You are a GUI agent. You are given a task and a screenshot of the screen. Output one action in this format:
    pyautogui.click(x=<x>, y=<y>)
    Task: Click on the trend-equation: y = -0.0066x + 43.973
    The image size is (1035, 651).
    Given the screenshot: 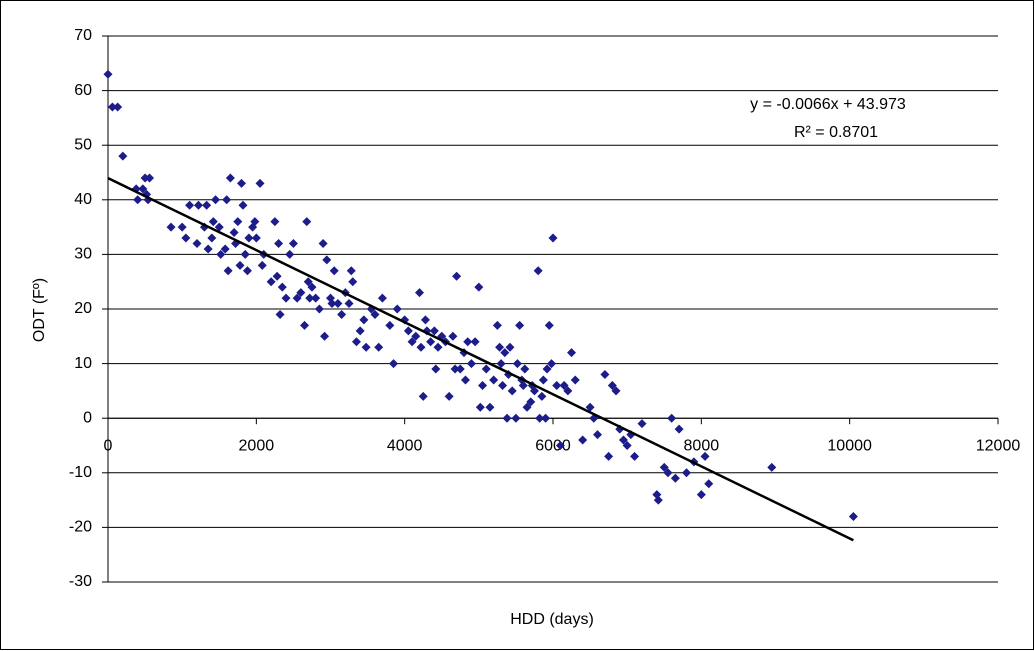 What is the action you would take?
    pyautogui.click(x=828, y=104)
    